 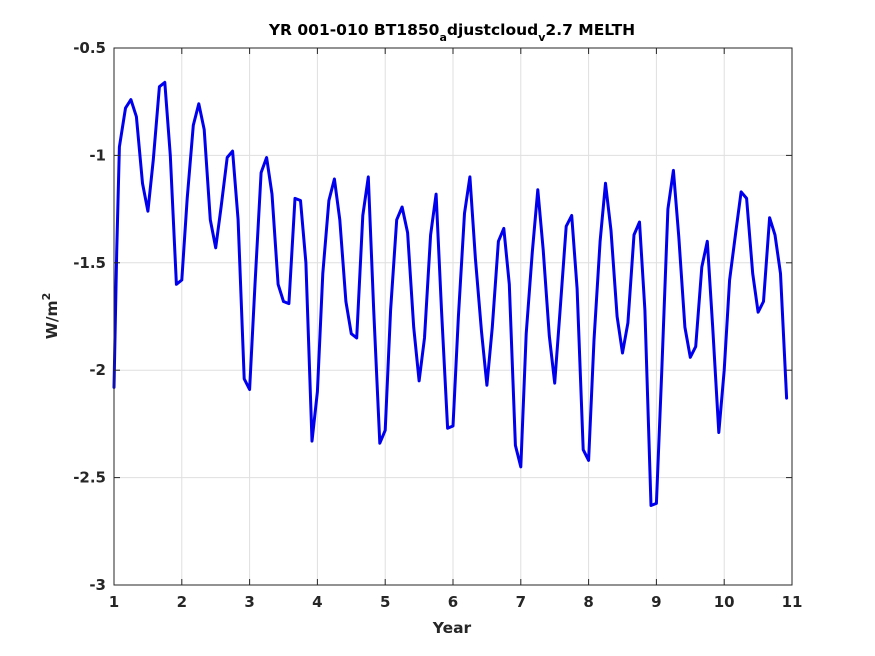 What do you see at coordinates (182, 602) in the screenshot?
I see `x-tick-label: 2` at bounding box center [182, 602].